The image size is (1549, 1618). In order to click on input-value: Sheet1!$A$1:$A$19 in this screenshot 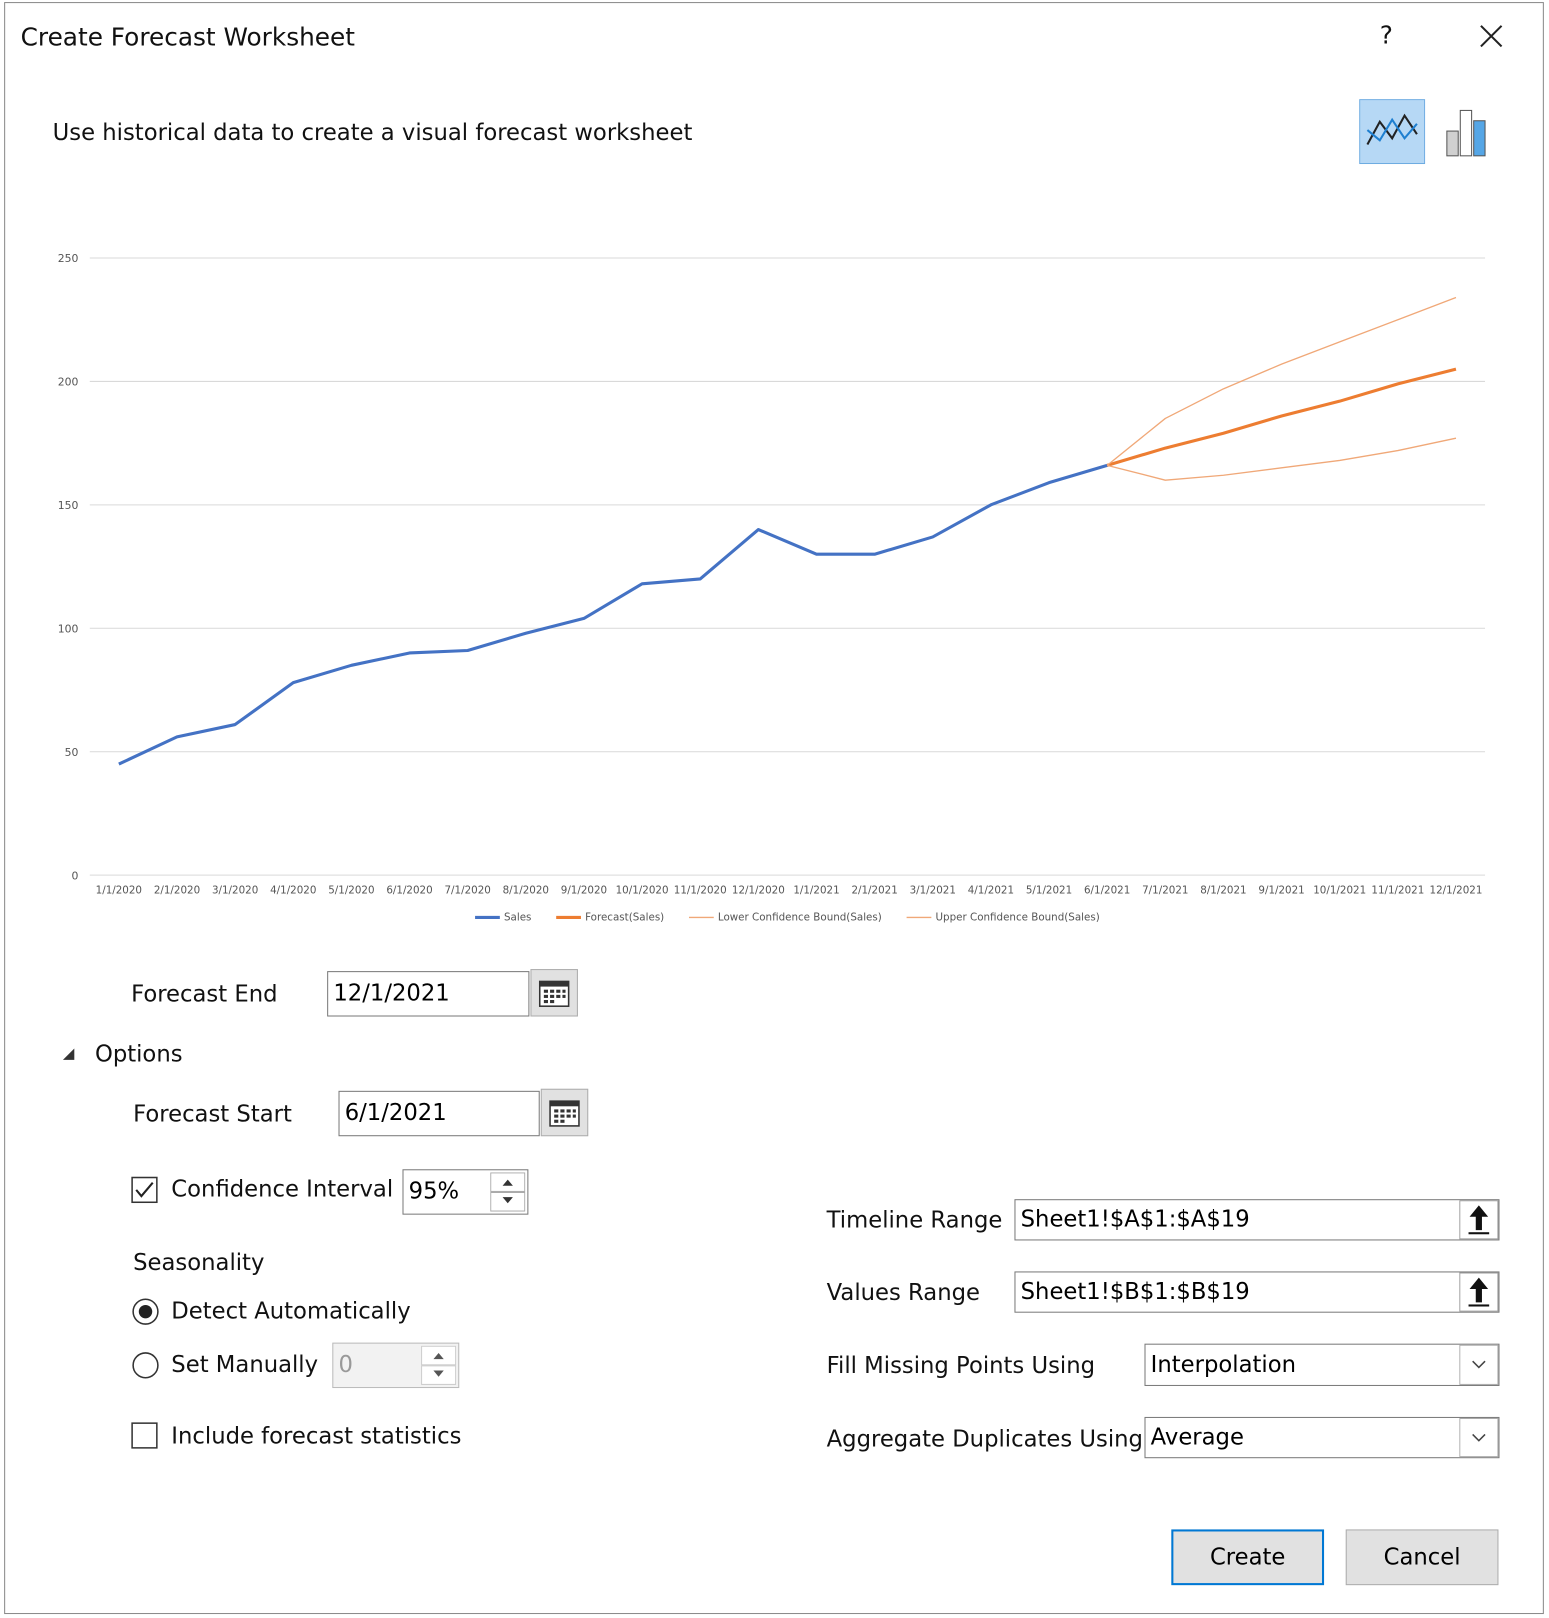, I will do `click(1135, 1219)`.